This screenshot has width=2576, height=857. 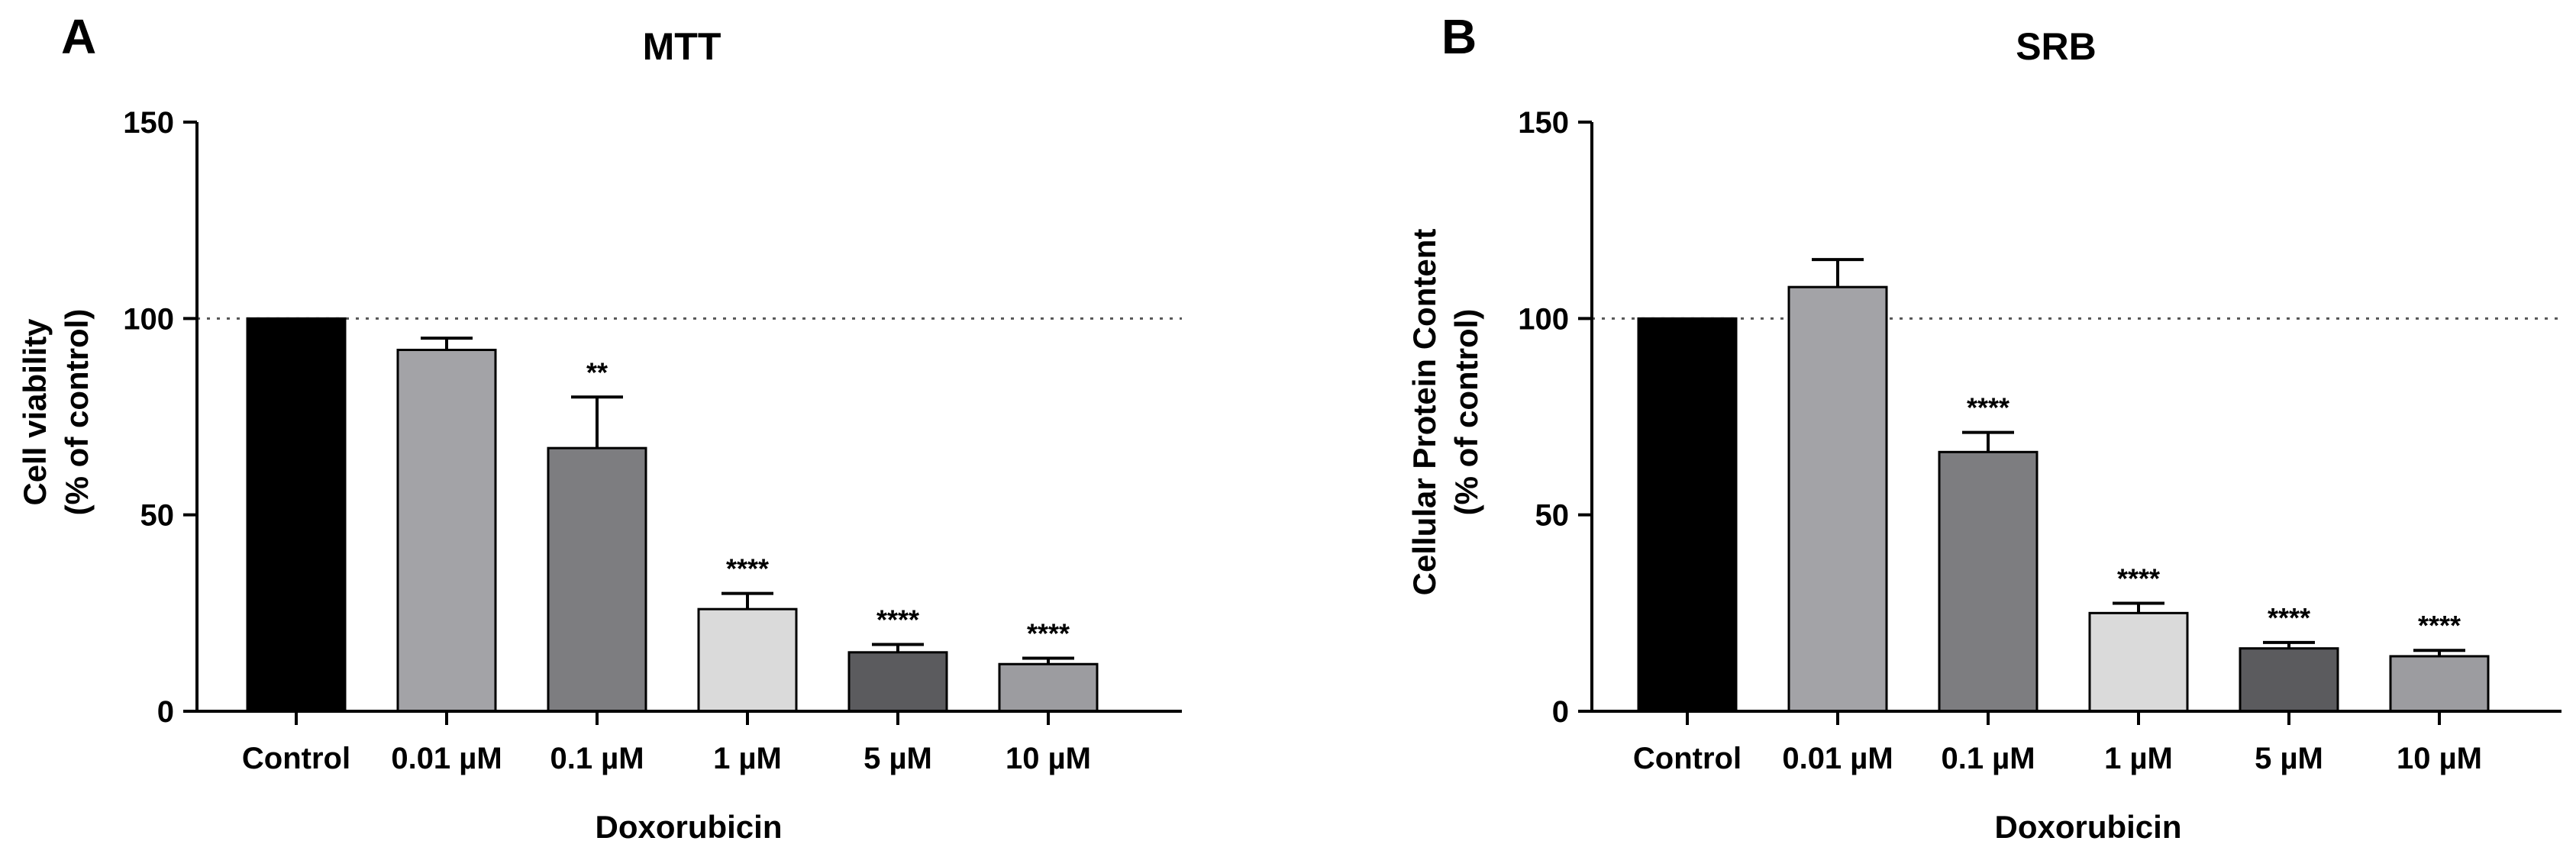 I want to click on category-label-b-3: 1 µM, so click(x=2138, y=758).